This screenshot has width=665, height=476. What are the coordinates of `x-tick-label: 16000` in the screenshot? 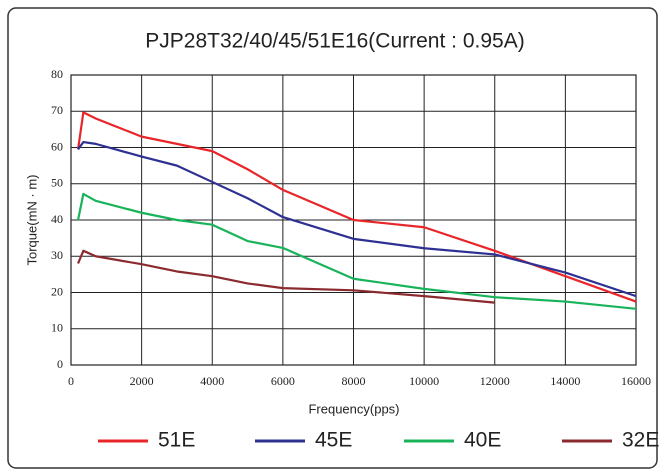 It's located at (636, 381).